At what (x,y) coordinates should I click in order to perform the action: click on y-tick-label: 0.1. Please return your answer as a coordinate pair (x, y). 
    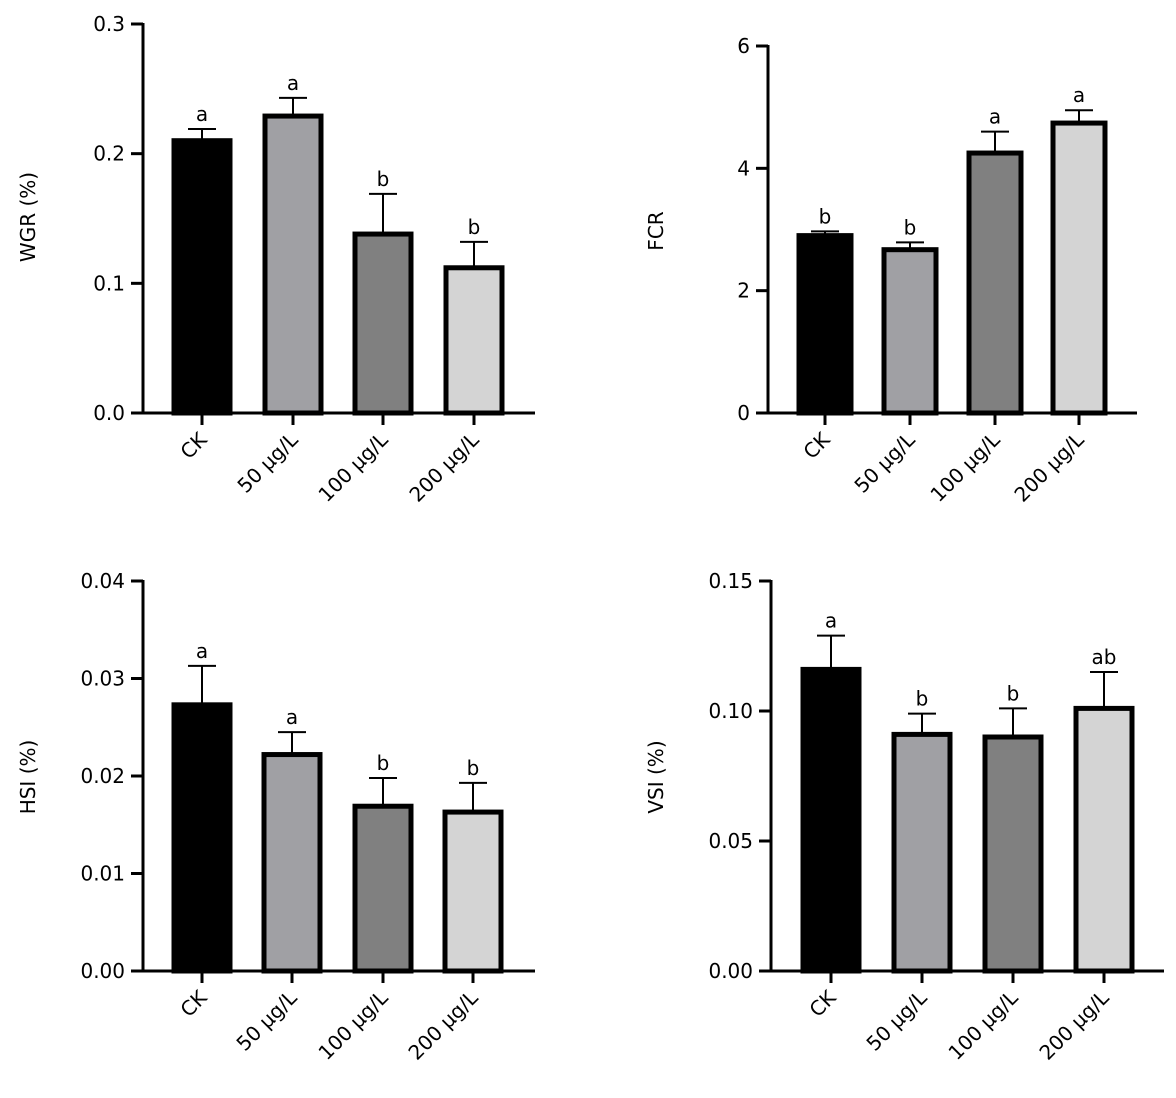
    Looking at the image, I should click on (109, 283).